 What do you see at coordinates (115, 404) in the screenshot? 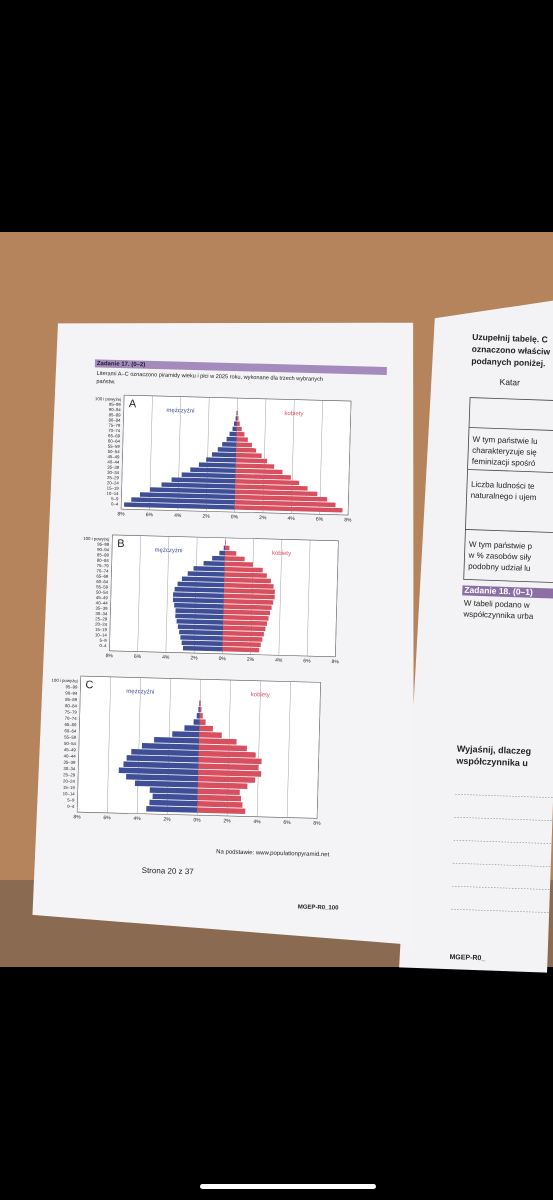
I see `y-tick-label: 95–99` at bounding box center [115, 404].